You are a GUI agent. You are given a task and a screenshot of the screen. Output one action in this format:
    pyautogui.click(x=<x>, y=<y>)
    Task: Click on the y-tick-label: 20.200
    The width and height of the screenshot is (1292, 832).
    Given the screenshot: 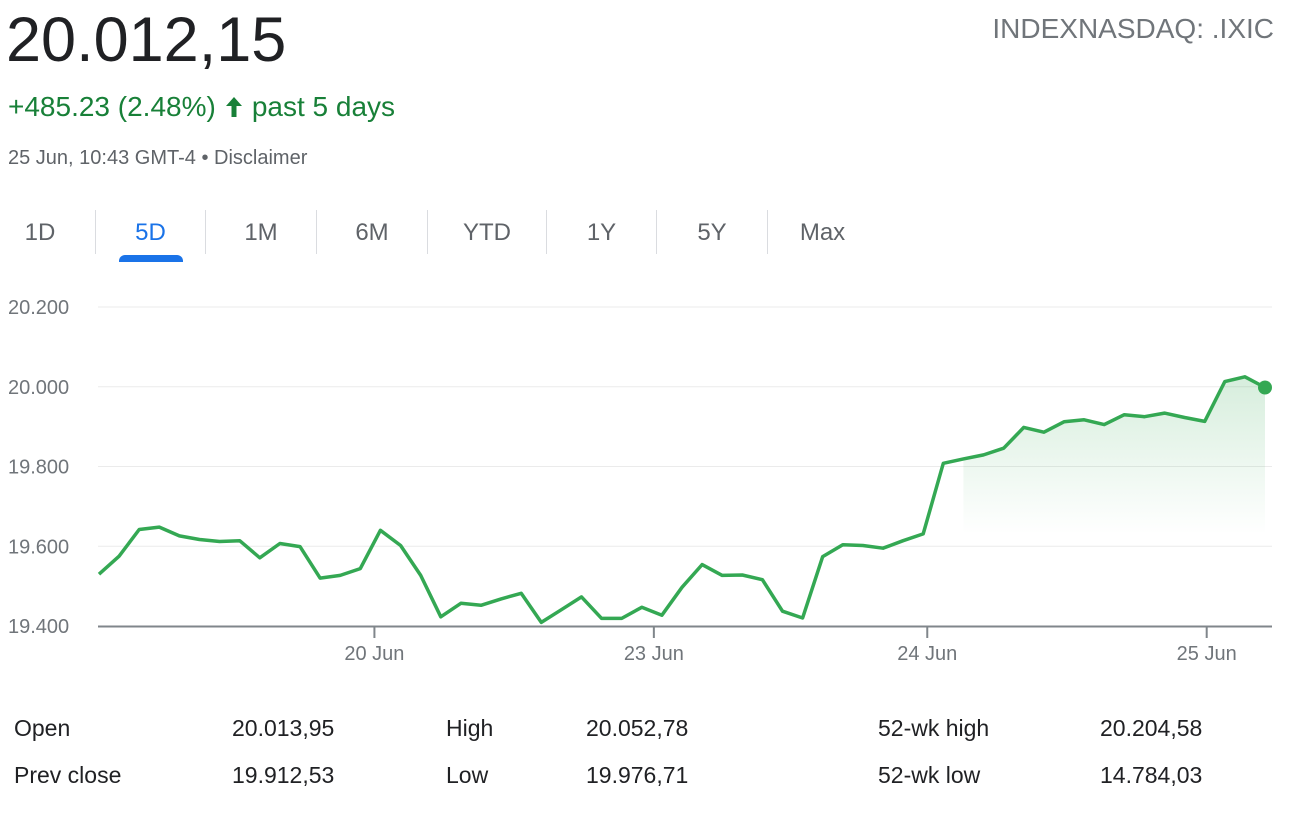 What is the action you would take?
    pyautogui.click(x=38, y=308)
    